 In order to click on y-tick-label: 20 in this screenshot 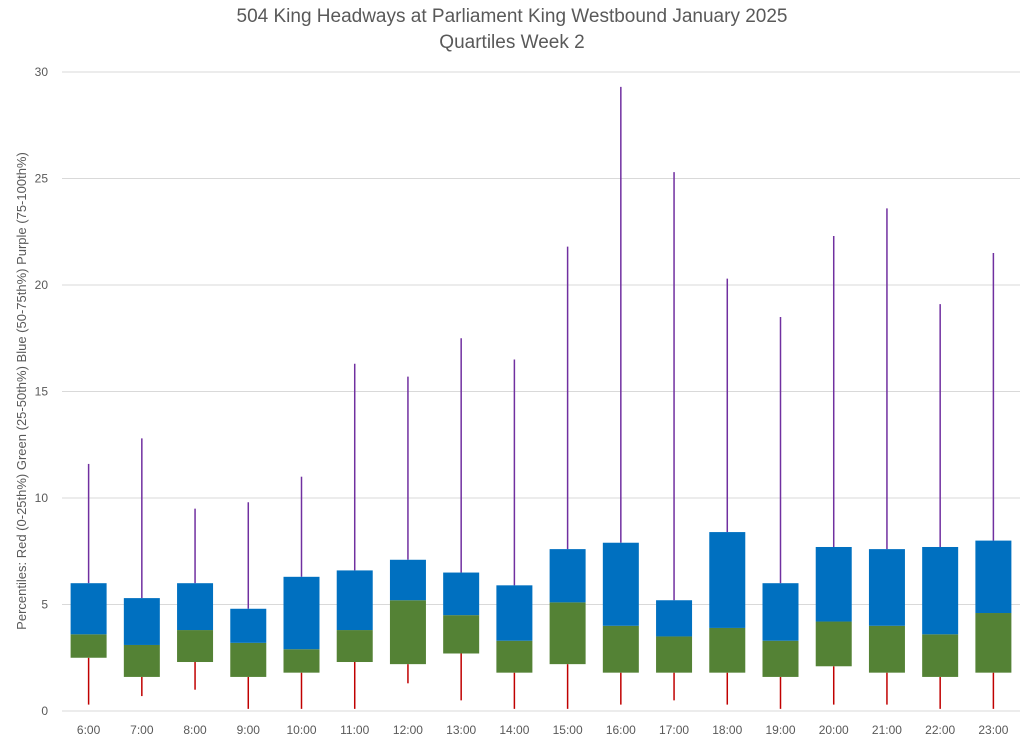, I will do `click(42, 285)`.